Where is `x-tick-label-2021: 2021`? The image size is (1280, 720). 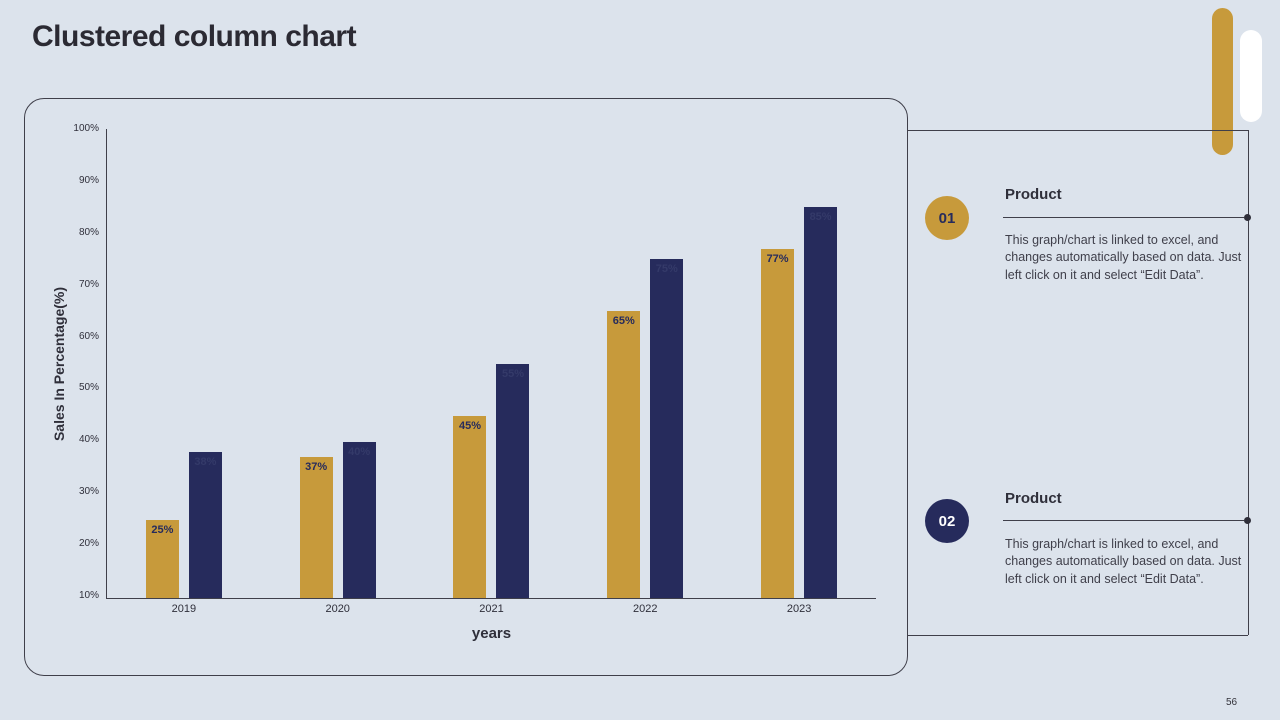 x-tick-label-2021: 2021 is located at coordinates (491, 609).